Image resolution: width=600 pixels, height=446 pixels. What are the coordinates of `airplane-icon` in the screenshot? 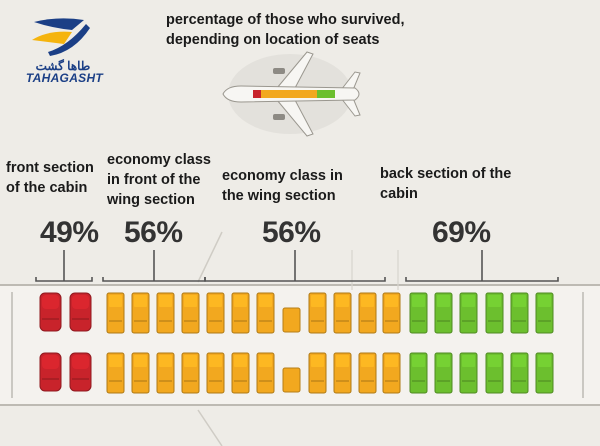 It's located at (291, 94).